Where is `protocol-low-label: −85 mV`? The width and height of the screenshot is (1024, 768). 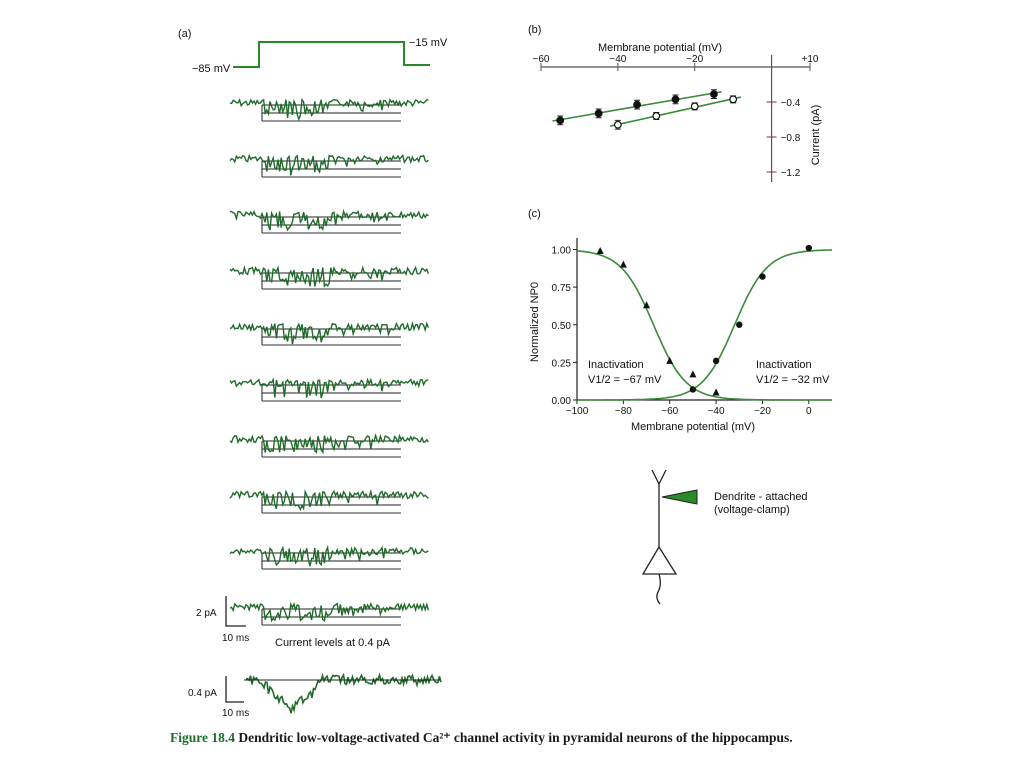
protocol-low-label: −85 mV is located at coordinates (211, 69).